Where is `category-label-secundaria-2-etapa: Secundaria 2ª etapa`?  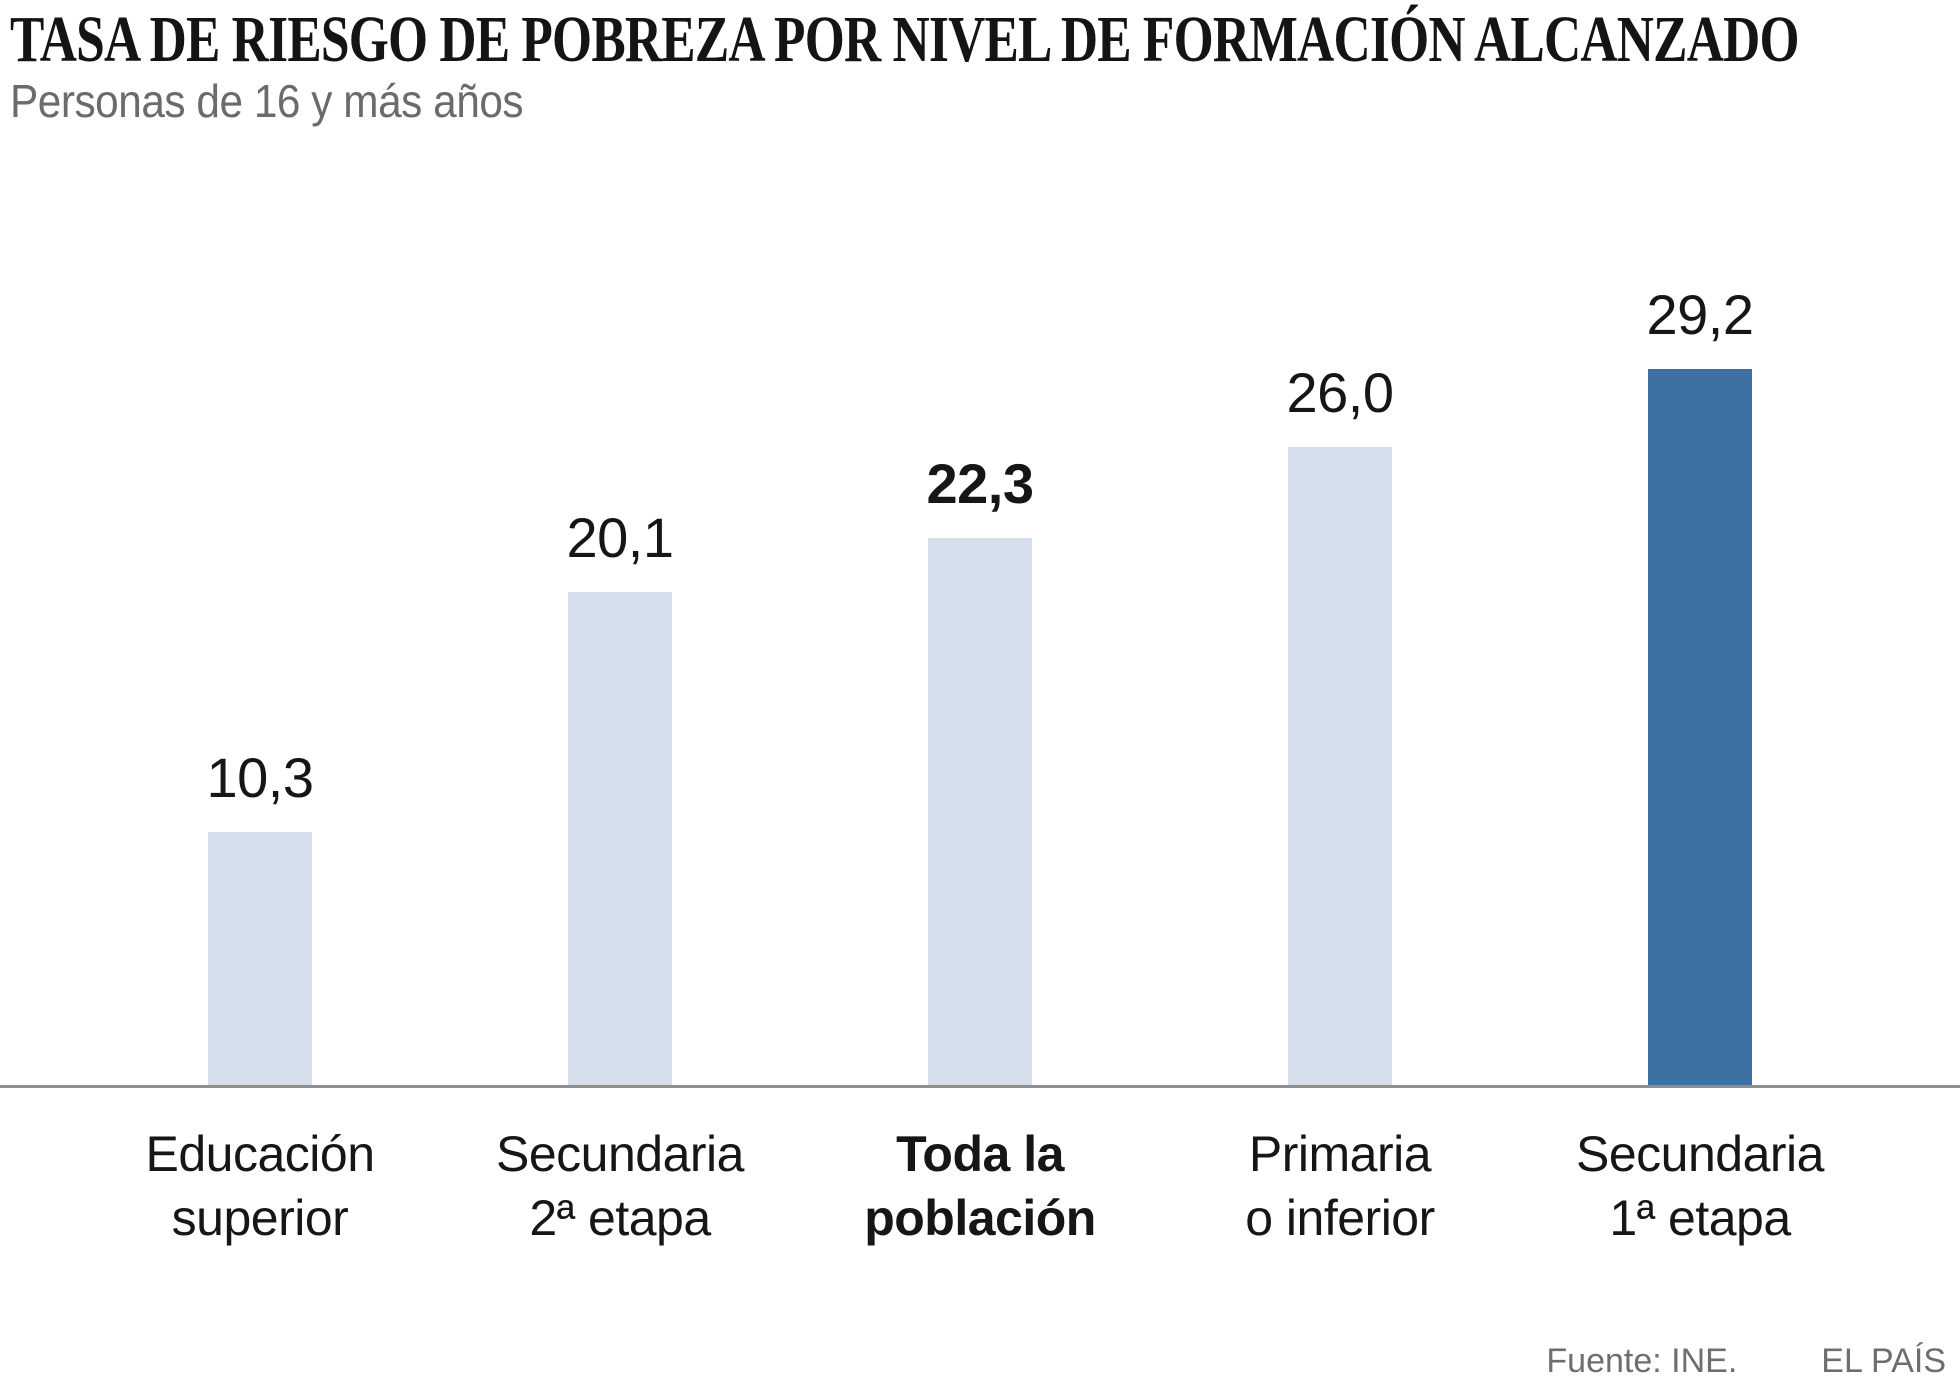 category-label-secundaria-2-etapa: Secundaria 2ª etapa is located at coordinates (620, 1186).